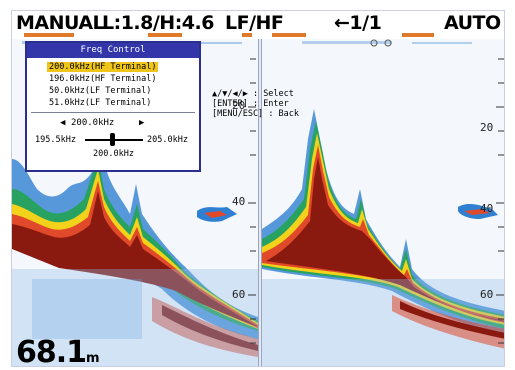 Image resolution: width=515 pixels, height=370 pixels. What do you see at coordinates (103, 79) in the screenshot?
I see `freq-option: 196.0kHz(HF Terminal)` at bounding box center [103, 79].